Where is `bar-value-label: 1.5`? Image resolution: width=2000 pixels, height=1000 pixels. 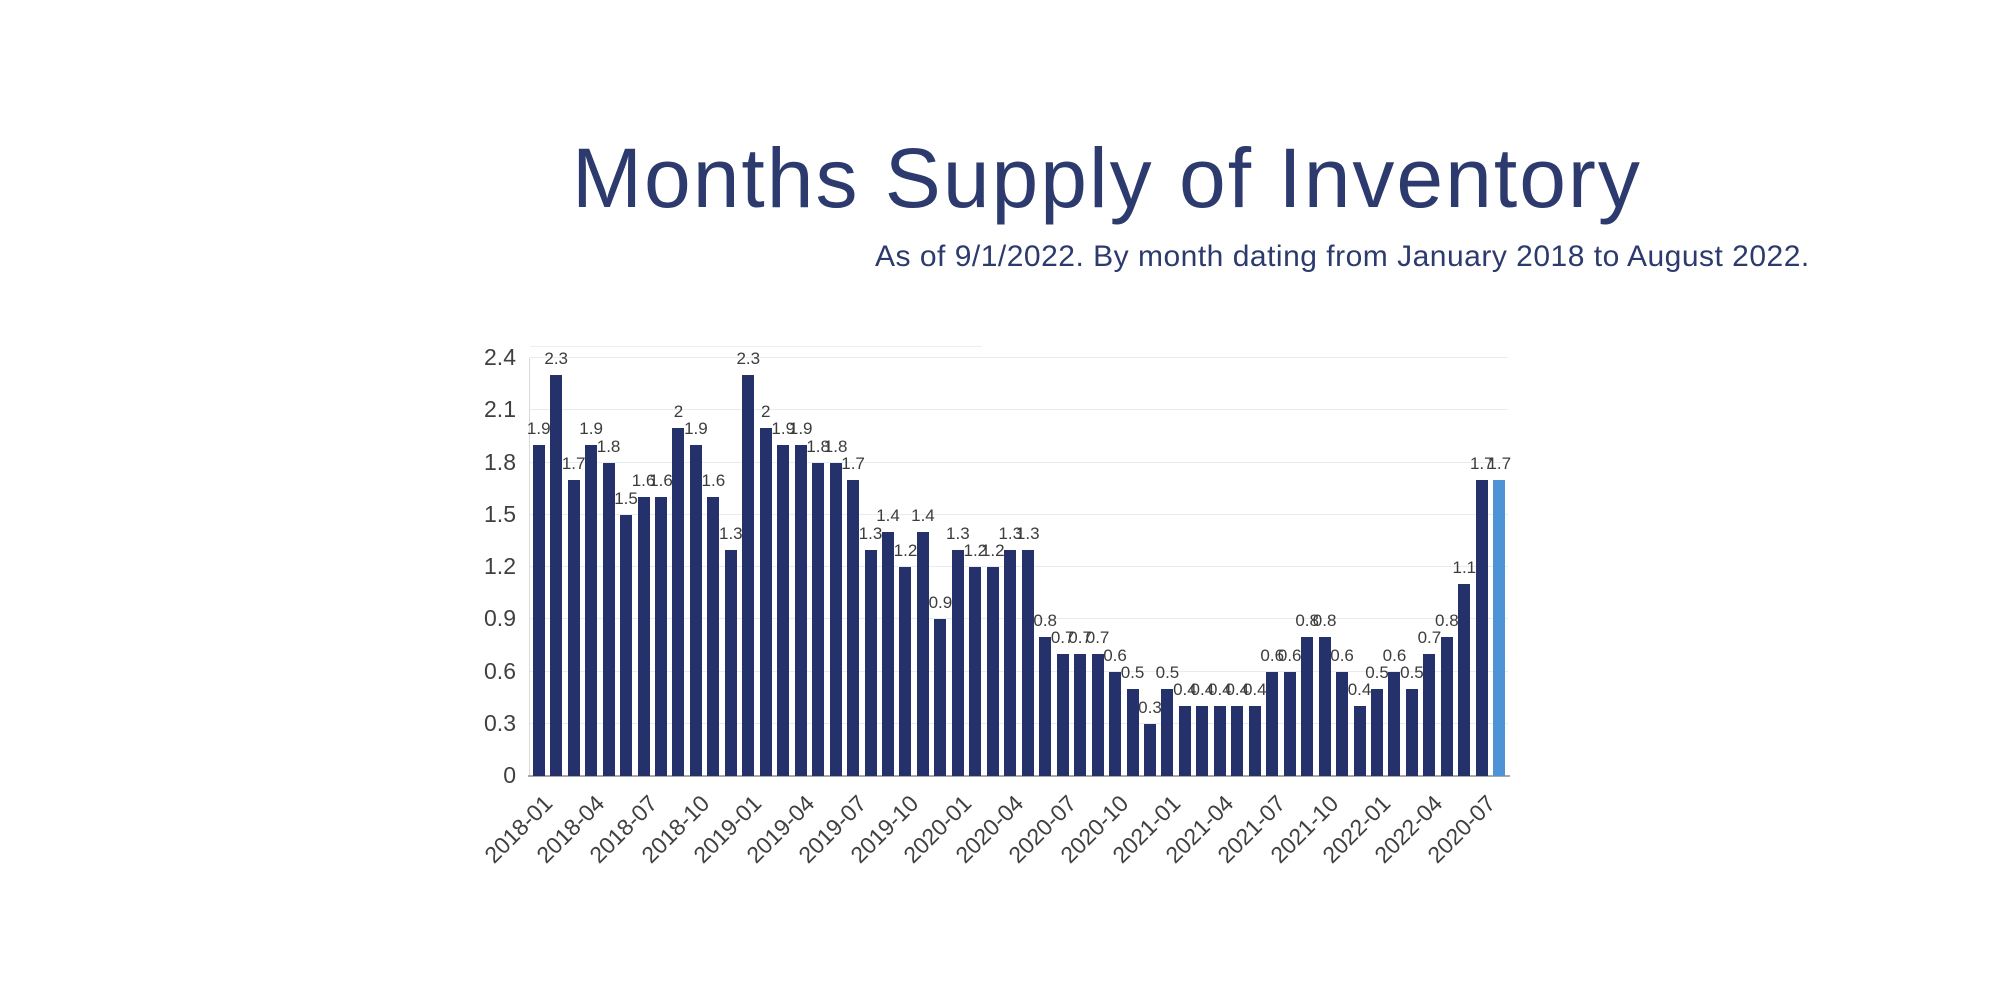
bar-value-label: 1.5 is located at coordinates (626, 498).